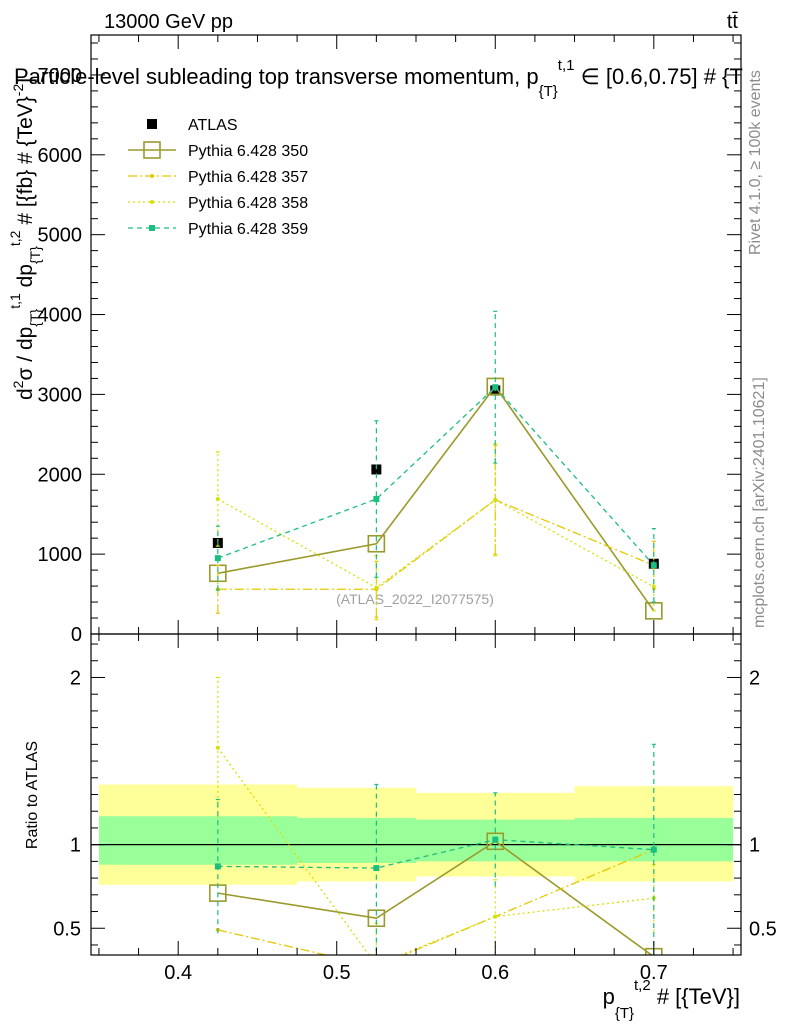  I want to click on legend-label: Pythia 6.428 350, so click(248, 151).